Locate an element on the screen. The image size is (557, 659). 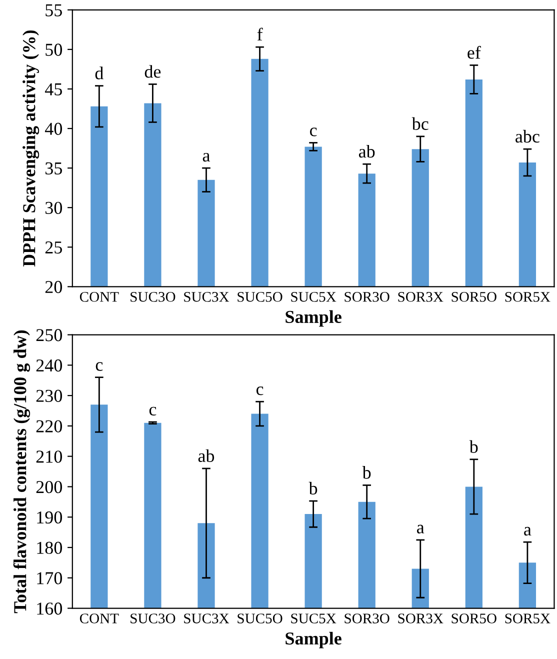
y-tick-label: 180 is located at coordinates (49, 548).